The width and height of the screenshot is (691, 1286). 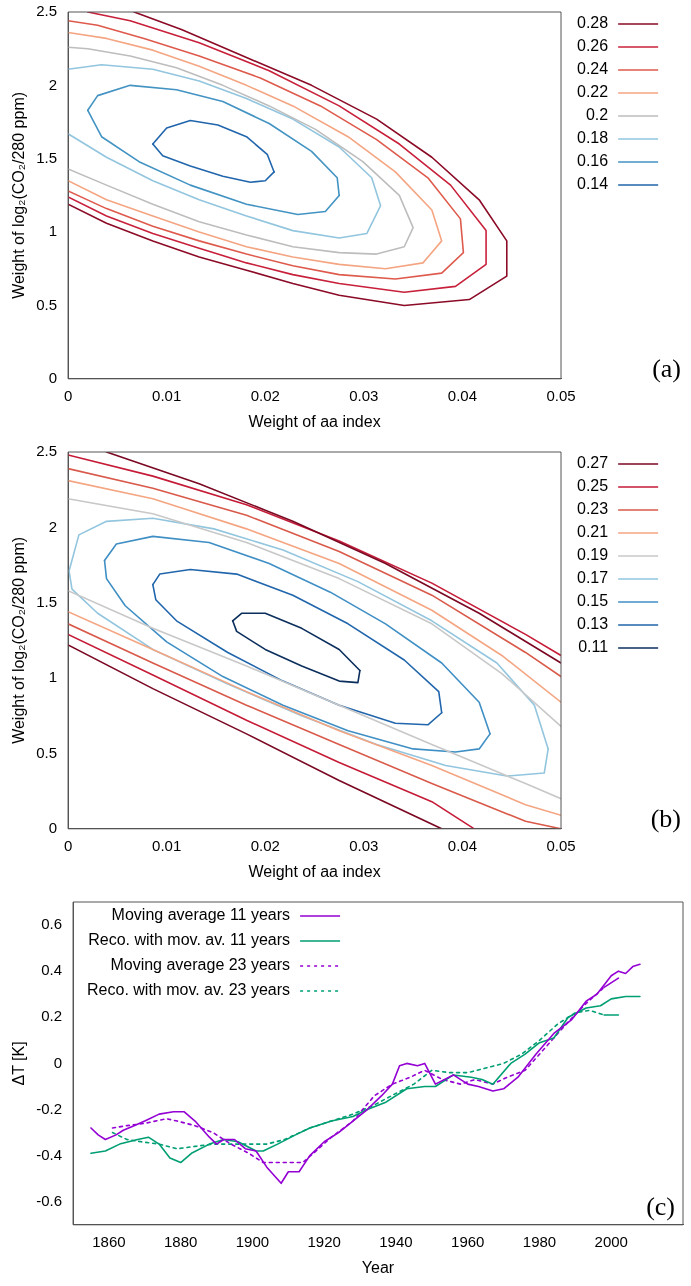 What do you see at coordinates (324, 1241) in the screenshot?
I see `x-tick-label: 1920` at bounding box center [324, 1241].